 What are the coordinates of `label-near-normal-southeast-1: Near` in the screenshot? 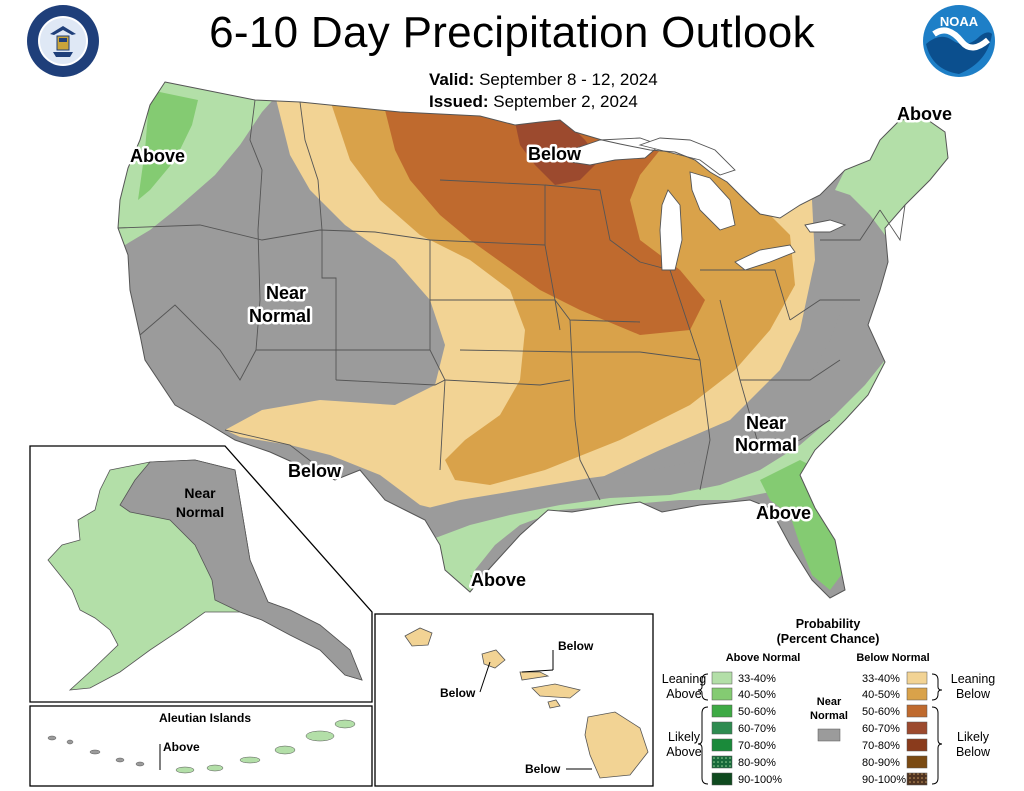 It's located at (766, 423).